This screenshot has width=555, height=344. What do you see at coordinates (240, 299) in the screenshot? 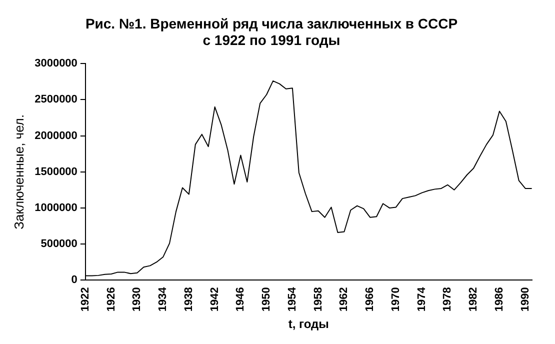
I see `x-tick-label: 1946` at bounding box center [240, 299].